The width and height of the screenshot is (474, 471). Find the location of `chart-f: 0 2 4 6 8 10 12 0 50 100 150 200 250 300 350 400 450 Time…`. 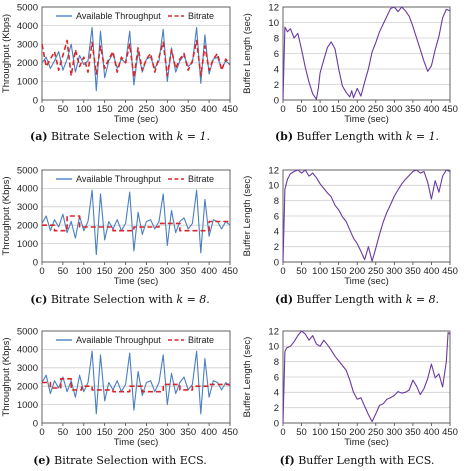

chart-f: 0 2 4 6 8 10 12 0 50 100 150 200 250 300 350 400 450 Time… is located at coordinates (350, 387).